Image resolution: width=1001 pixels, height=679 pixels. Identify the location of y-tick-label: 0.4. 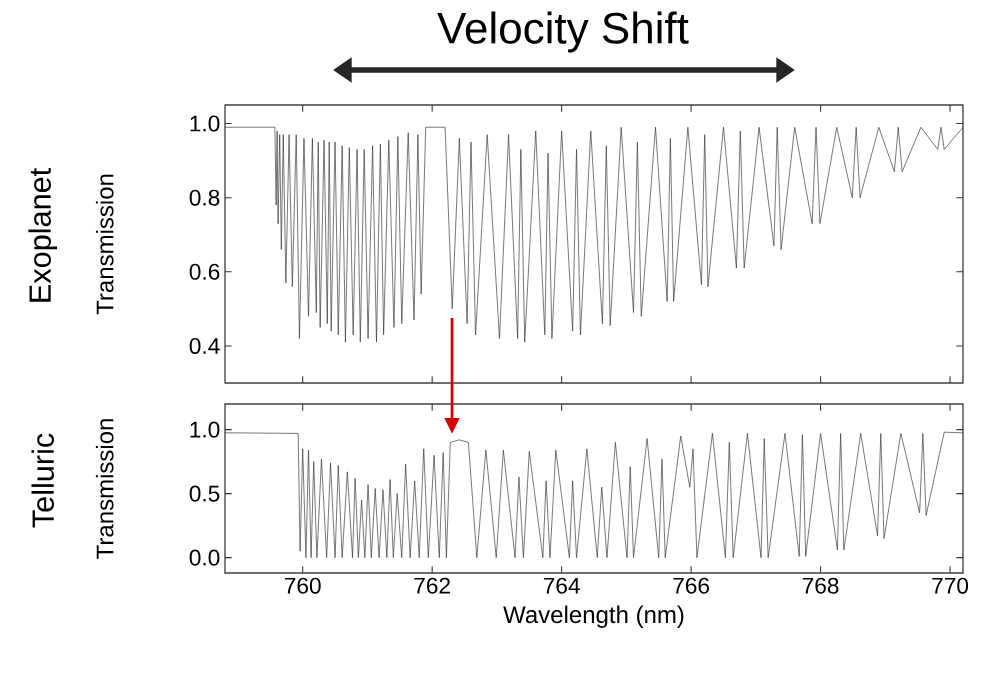
(204, 345).